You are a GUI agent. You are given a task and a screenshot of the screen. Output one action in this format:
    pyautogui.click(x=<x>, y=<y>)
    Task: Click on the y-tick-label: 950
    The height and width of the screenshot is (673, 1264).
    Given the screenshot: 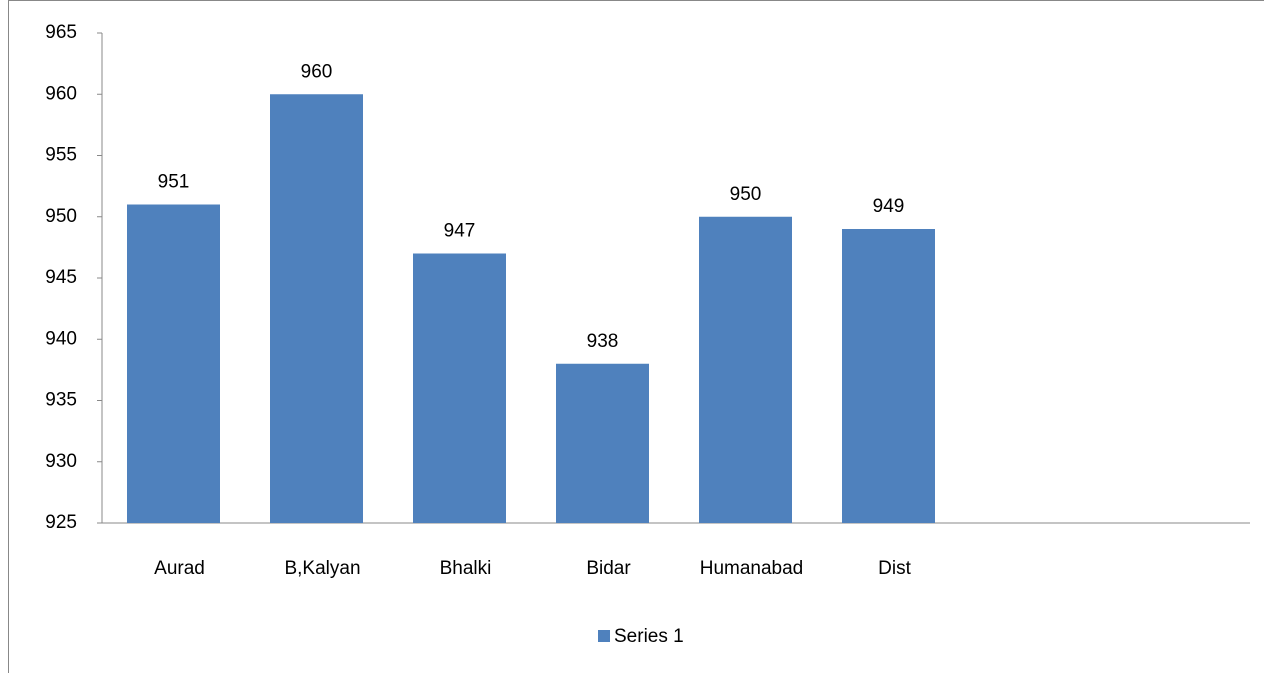 What is the action you would take?
    pyautogui.click(x=61, y=216)
    